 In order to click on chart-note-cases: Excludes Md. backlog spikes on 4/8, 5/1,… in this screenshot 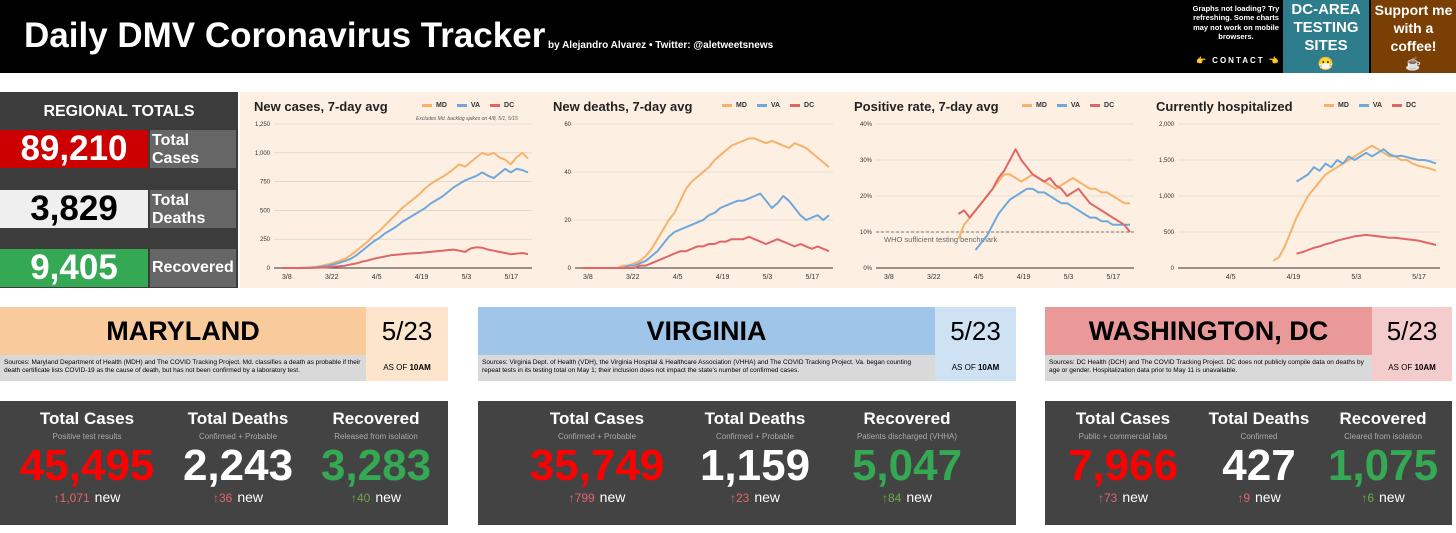, I will do `click(467, 119)`.